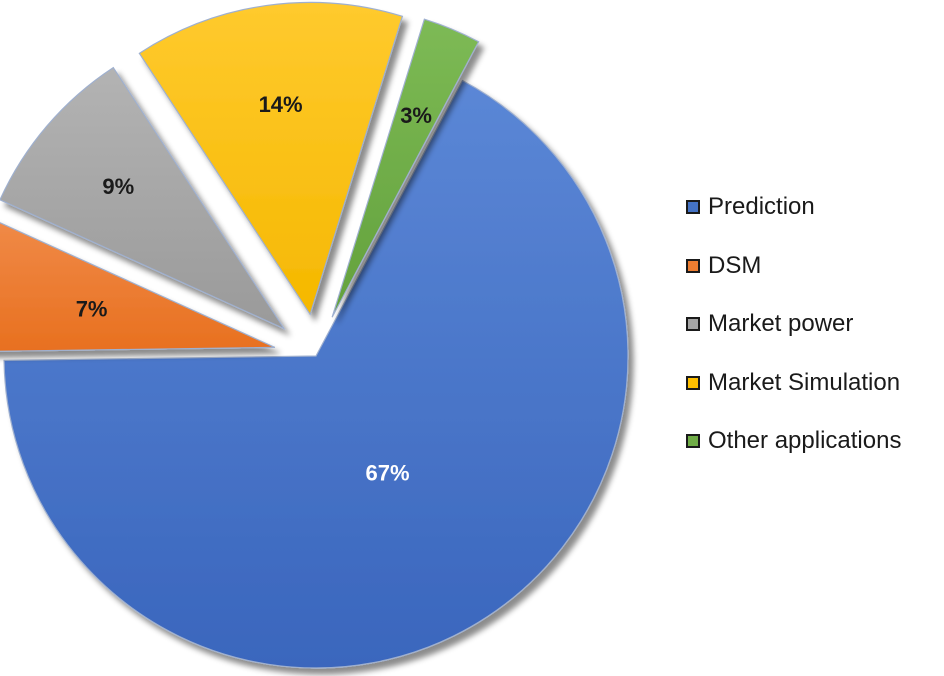 Image resolution: width=944 pixels, height=676 pixels. Describe the element at coordinates (138, 287) in the screenshot. I see `pie-slice-dsm` at that location.